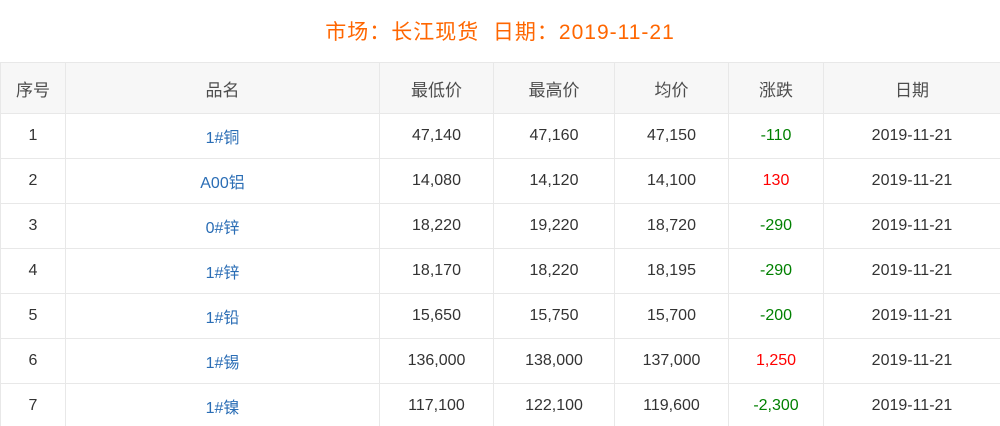 The image size is (1000, 426). I want to click on table-row: 1 1#铜 47,140 47,160 47,150 -110 2019-11-21, so click(500, 136).